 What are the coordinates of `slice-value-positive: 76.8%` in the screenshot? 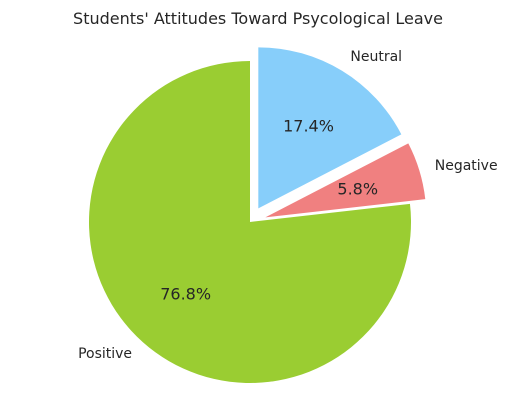 It's located at (185, 294).